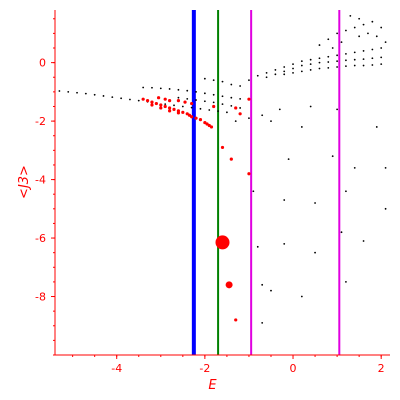 This screenshot has width=400, height=400. What do you see at coordinates (24, 182) in the screenshot?
I see `y-axis-label: <J3>` at bounding box center [24, 182].